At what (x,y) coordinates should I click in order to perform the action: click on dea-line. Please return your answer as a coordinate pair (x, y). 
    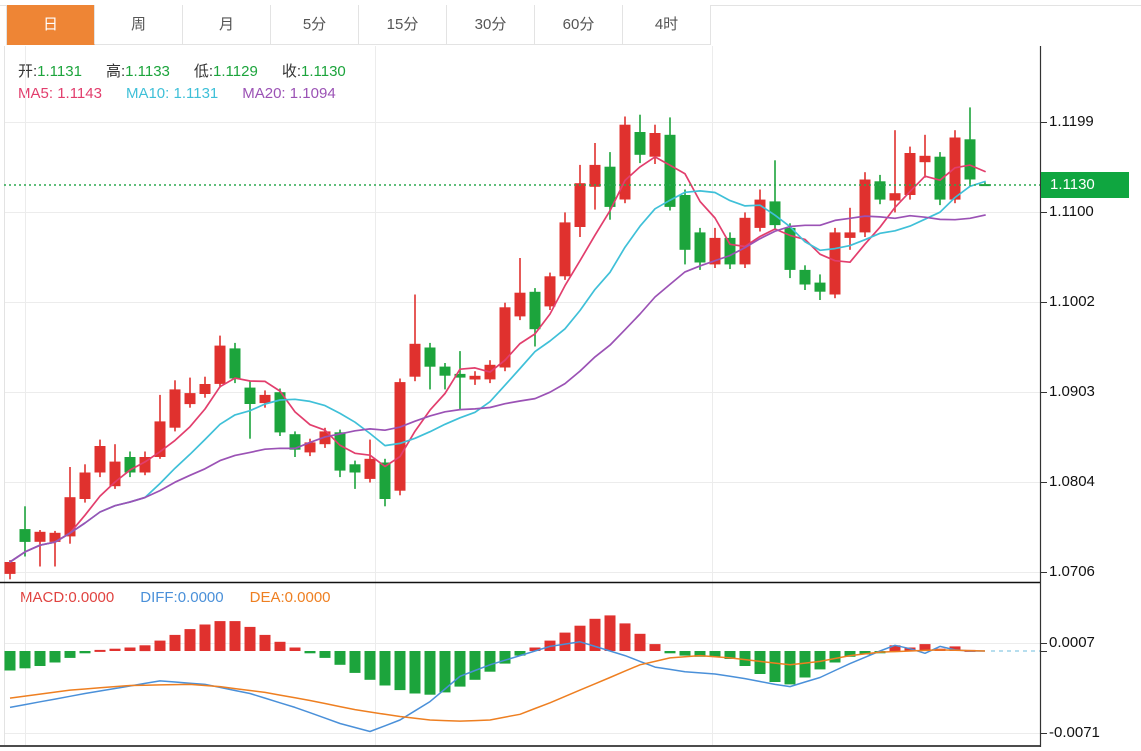
    Looking at the image, I should click on (497, 685).